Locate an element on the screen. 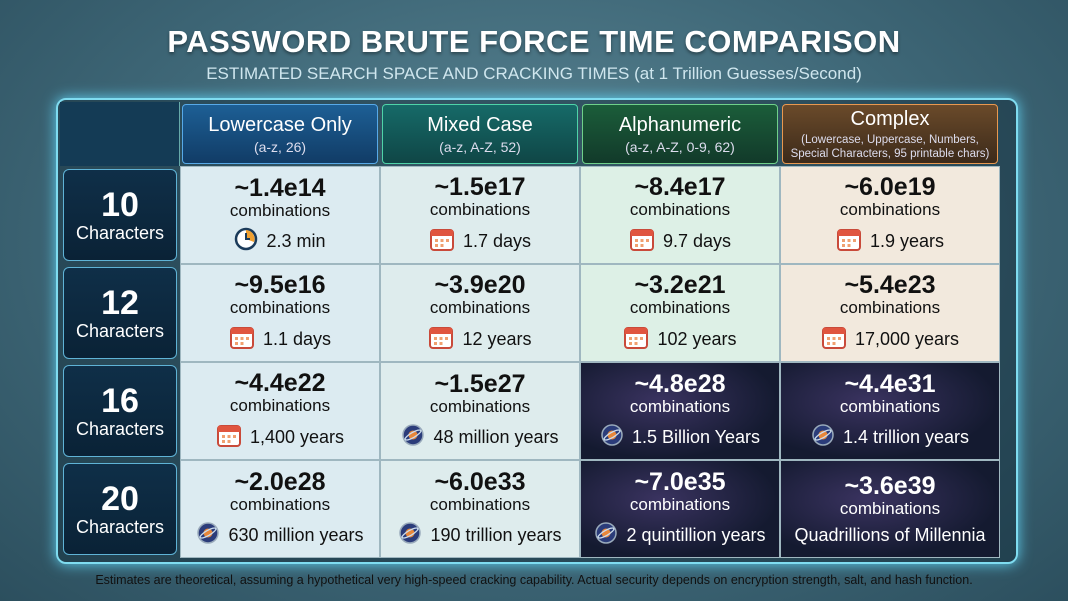 This screenshot has height=601, width=1068. combinations-value: ~9.5e16 is located at coordinates (280, 284).